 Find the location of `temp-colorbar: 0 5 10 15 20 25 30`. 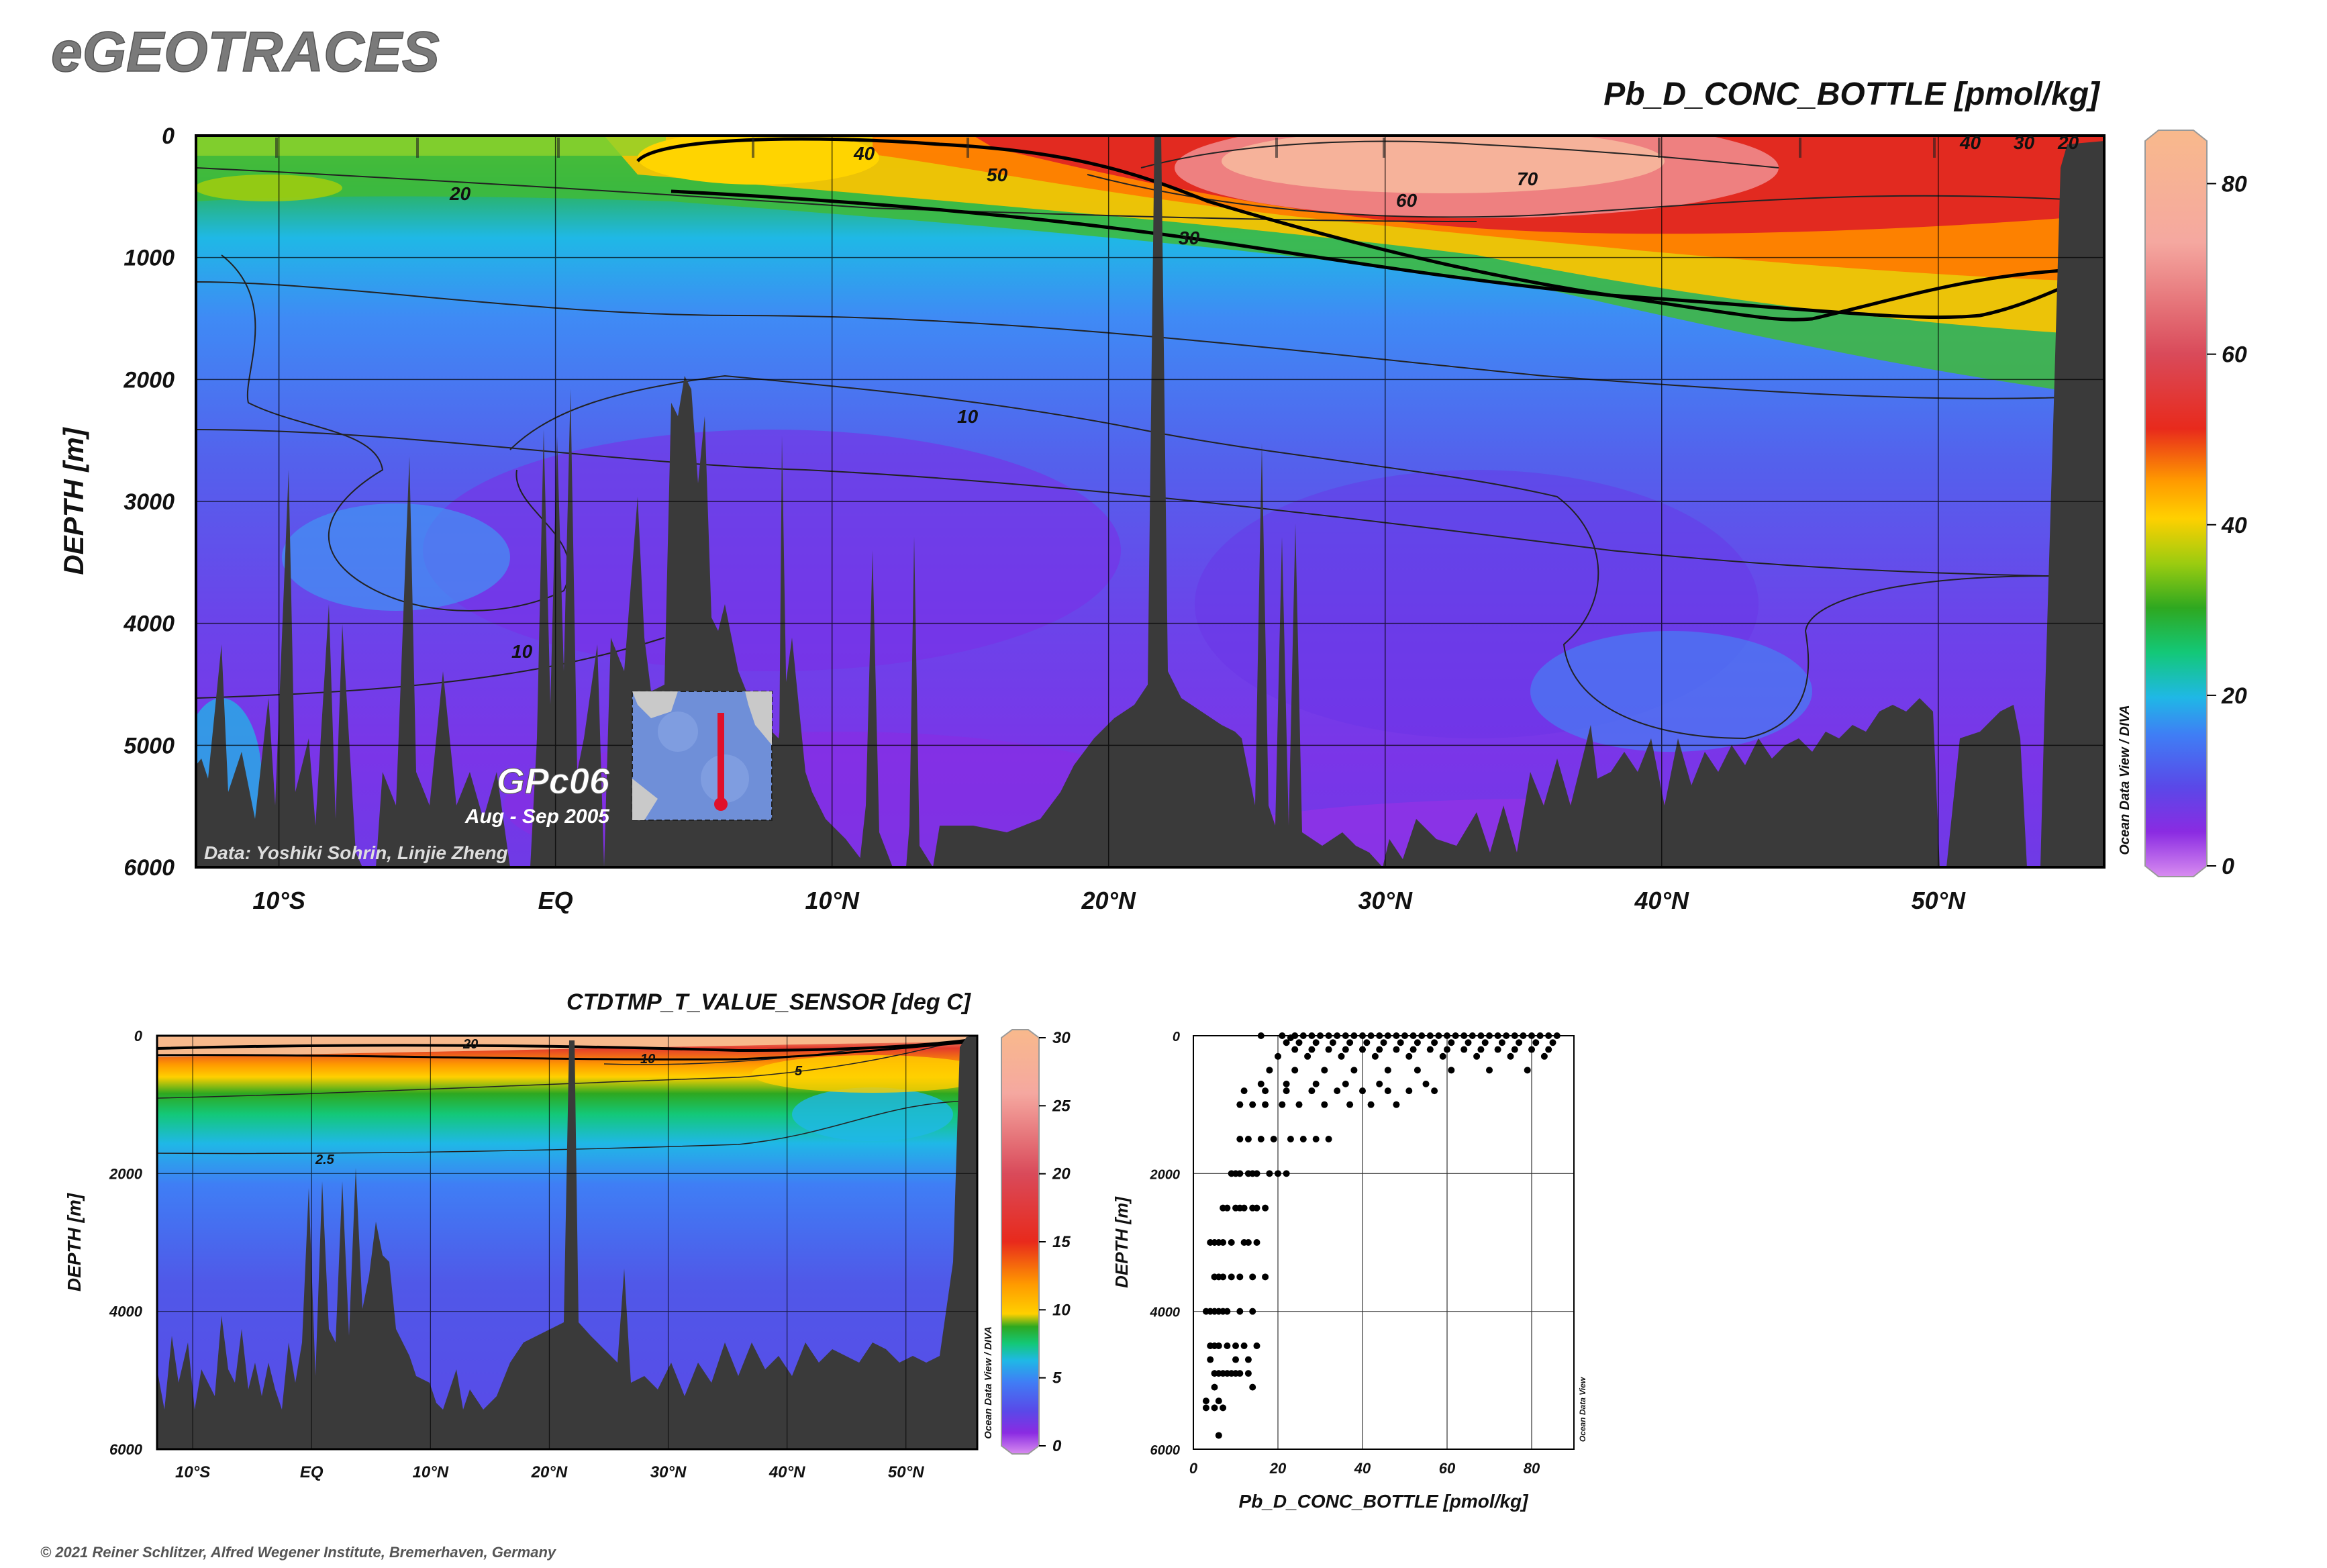

temp-colorbar: 0 5 10 15 20 25 30 is located at coordinates (1036, 1242).